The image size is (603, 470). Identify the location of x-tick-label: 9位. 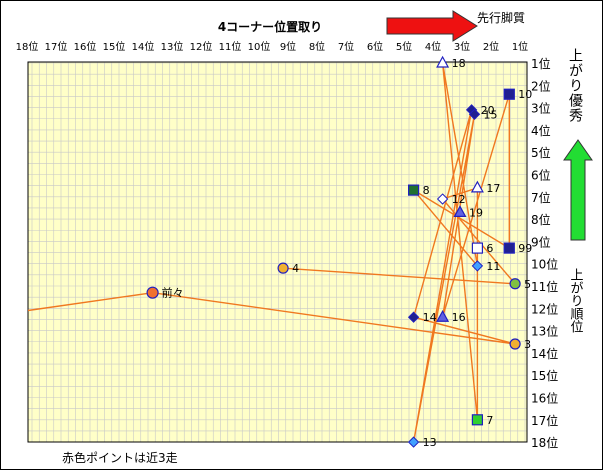
(288, 46).